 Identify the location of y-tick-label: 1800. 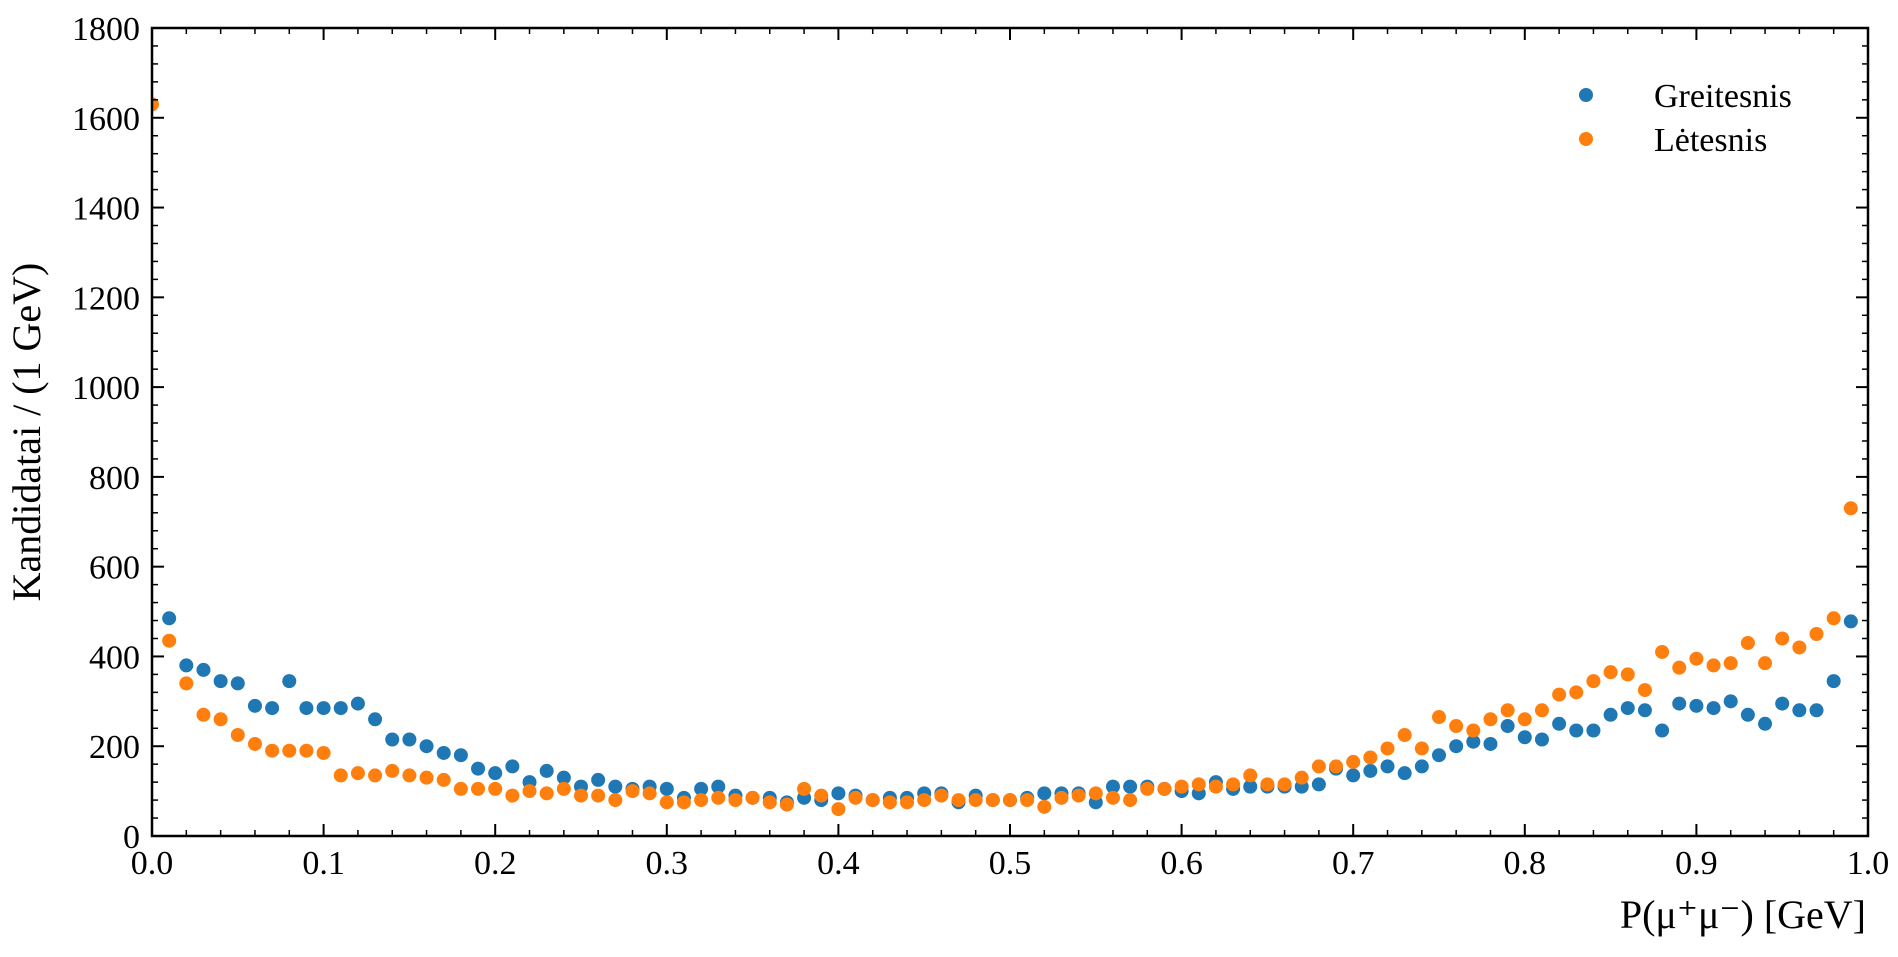
(106, 29).